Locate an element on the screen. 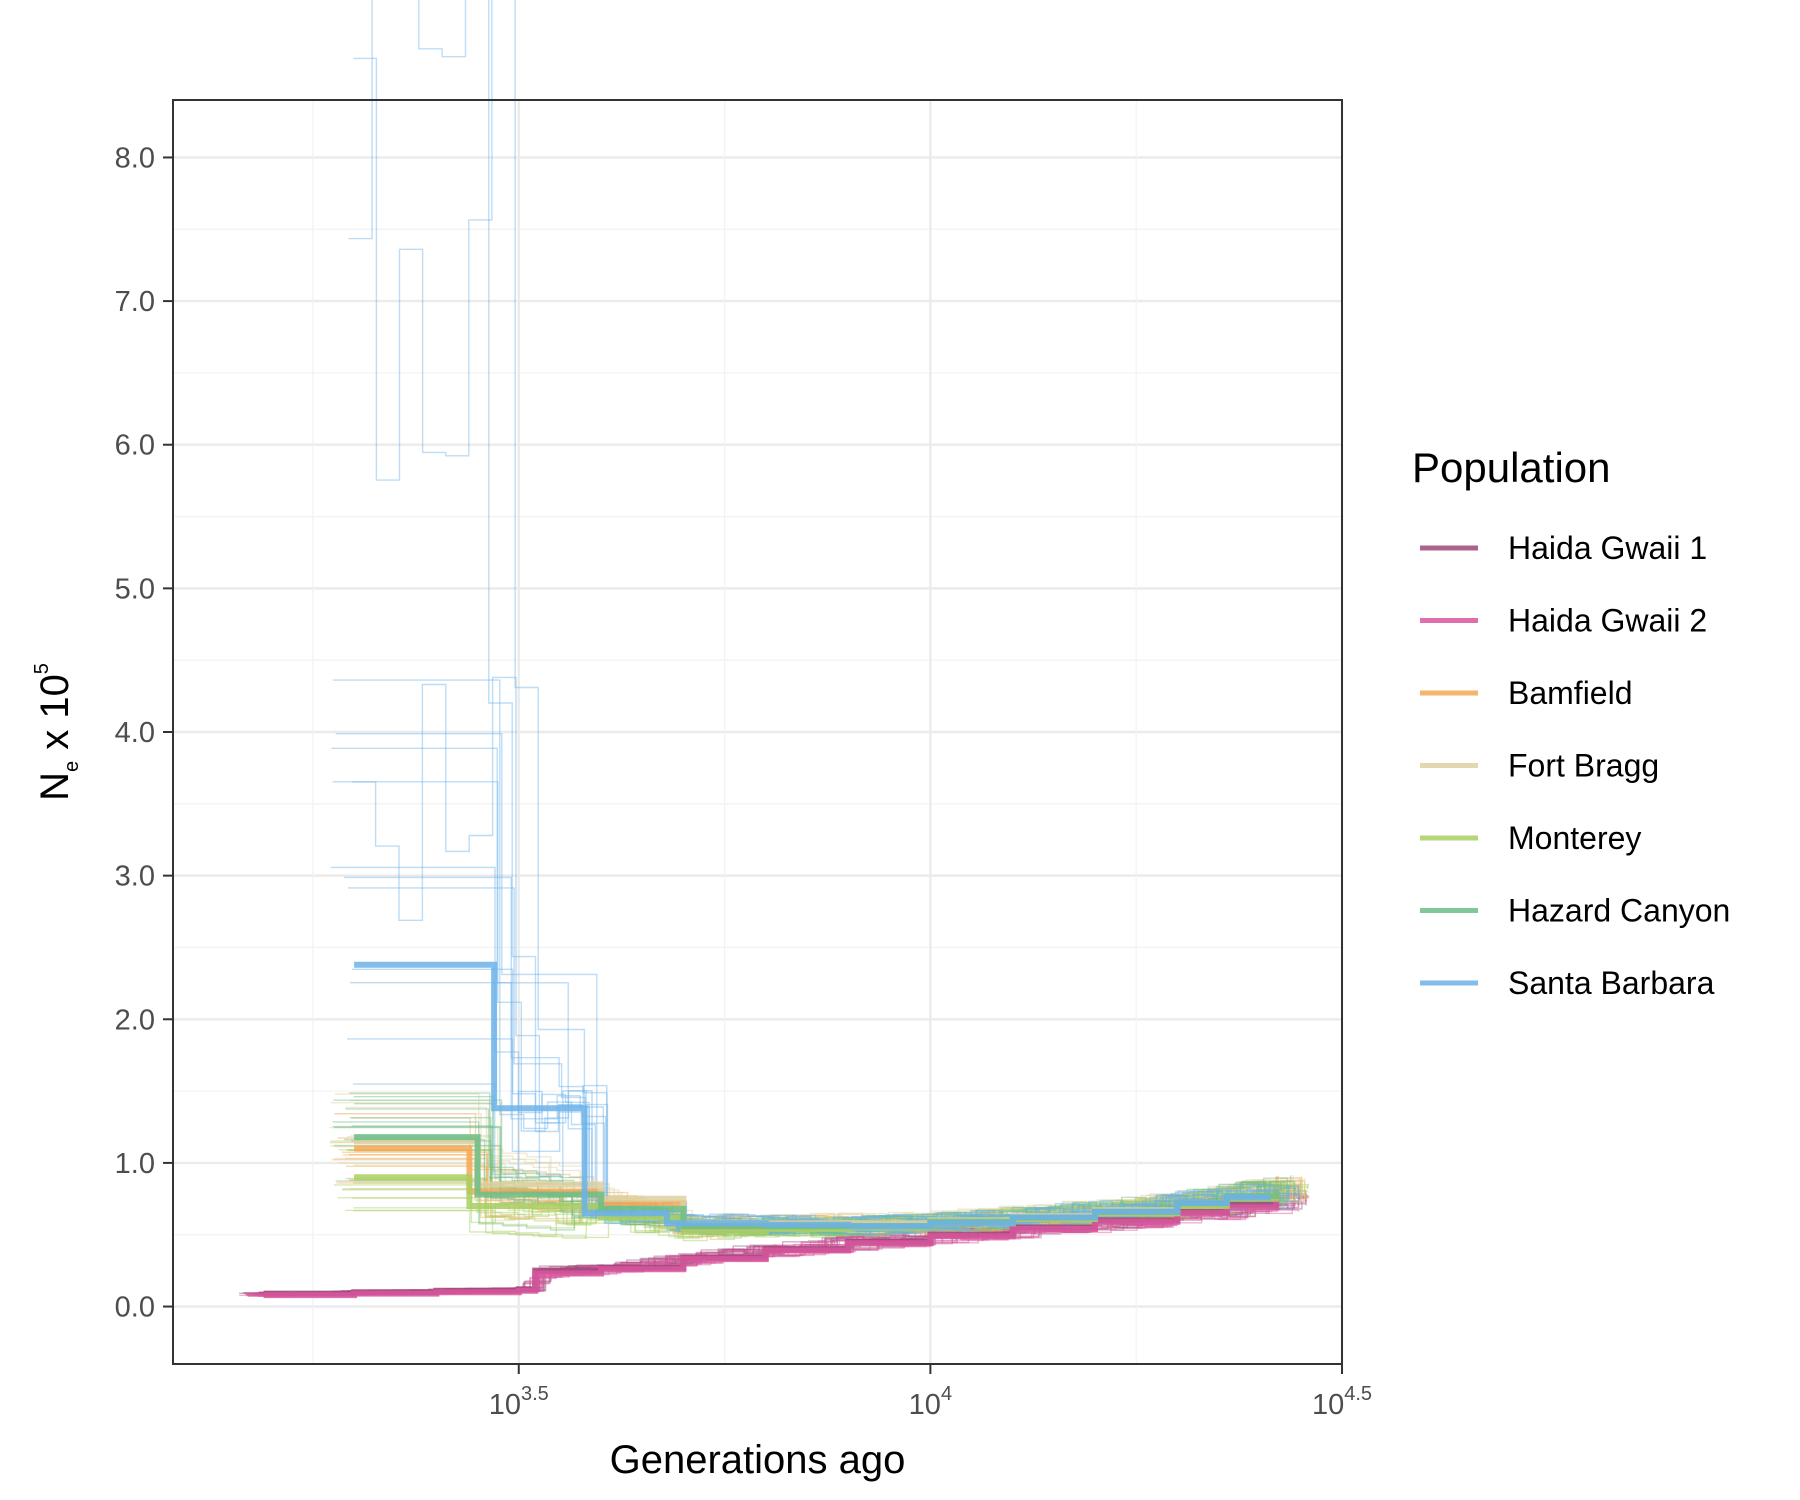 Image resolution: width=1800 pixels, height=1500 pixels. y-tick-label: 5.0 is located at coordinates (135, 589).